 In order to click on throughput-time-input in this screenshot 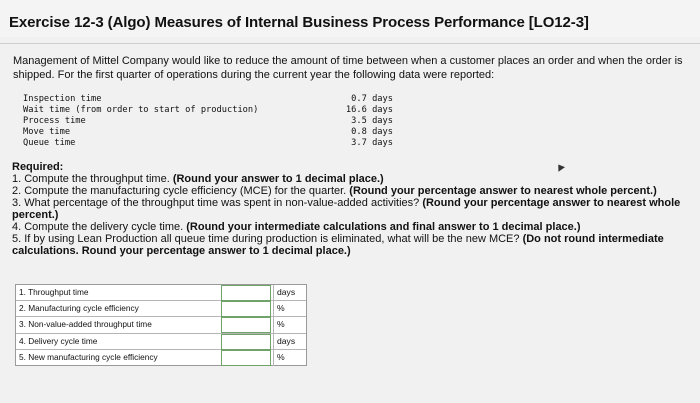, I will do `click(246, 293)`.